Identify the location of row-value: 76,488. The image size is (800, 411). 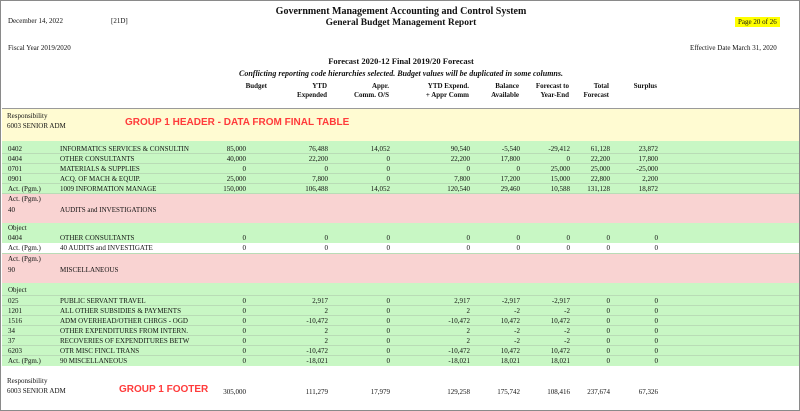
(318, 149).